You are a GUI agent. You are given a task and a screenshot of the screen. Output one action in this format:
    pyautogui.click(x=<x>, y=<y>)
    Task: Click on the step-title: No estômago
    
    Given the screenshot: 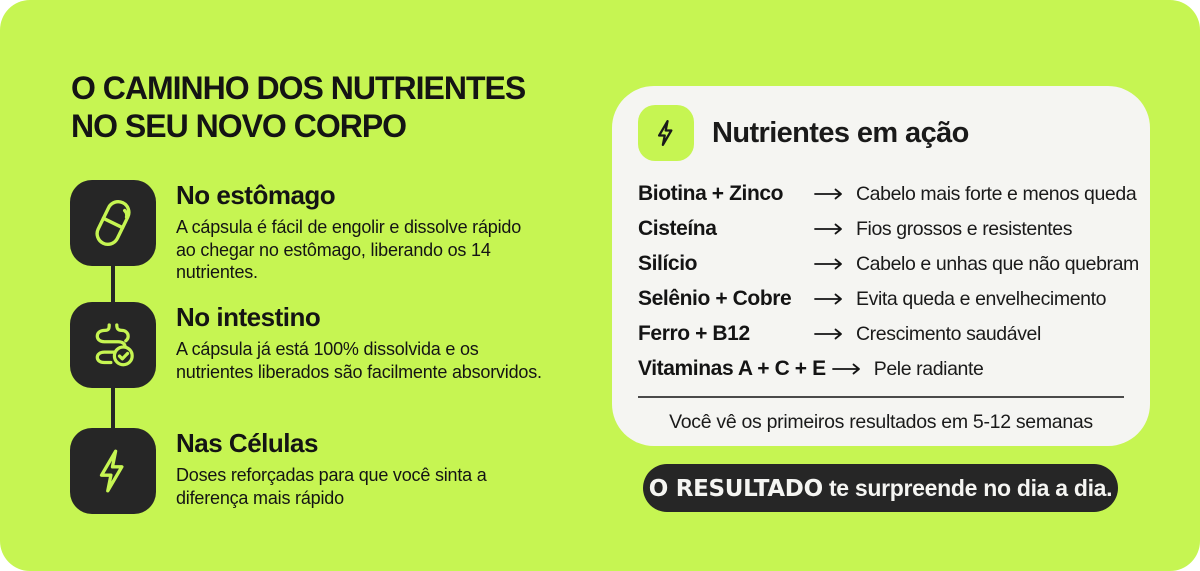 What is the action you would take?
    pyautogui.click(x=256, y=195)
    